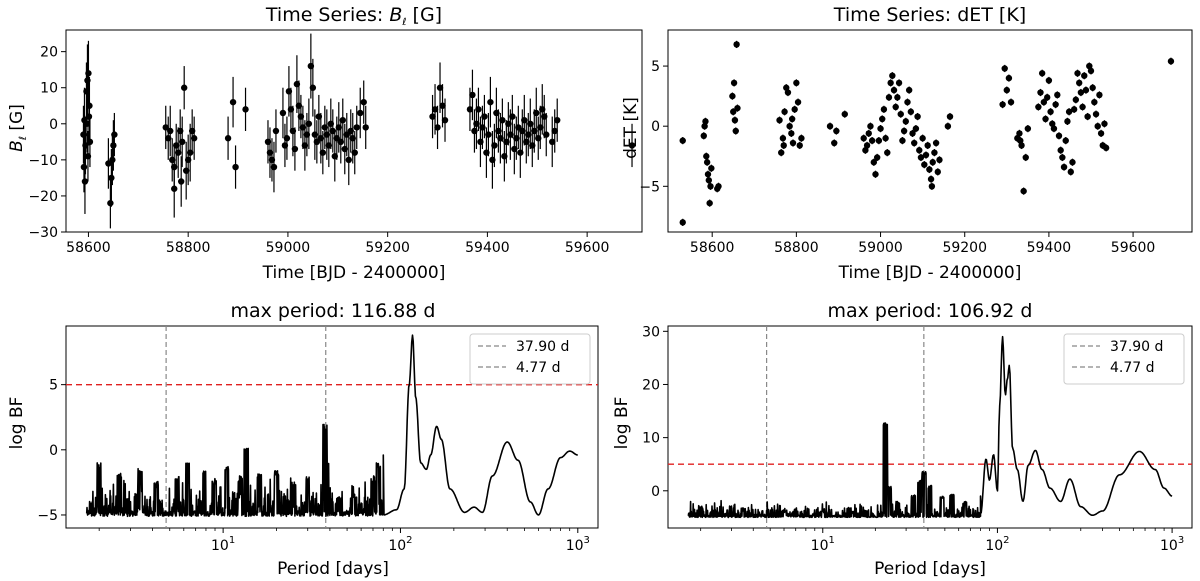 This screenshot has height=581, width=1200. I want to click on legend-label: 37.90 d, so click(1136, 347).